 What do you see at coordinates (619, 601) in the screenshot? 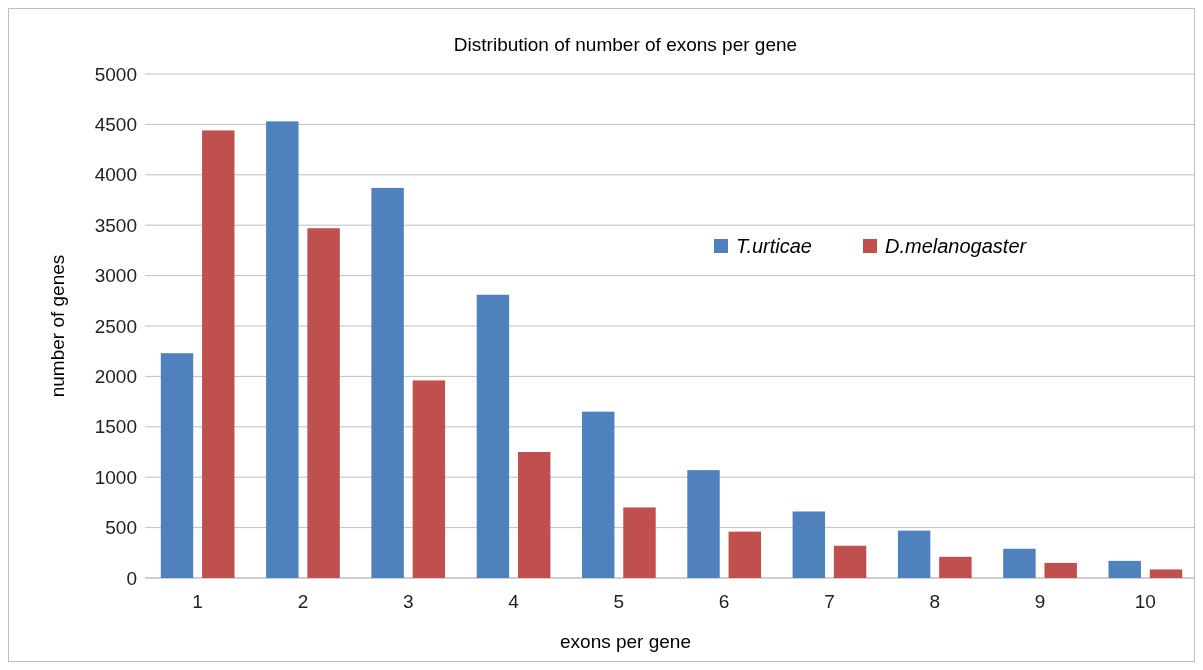
I see `x-tick-label: 5` at bounding box center [619, 601].